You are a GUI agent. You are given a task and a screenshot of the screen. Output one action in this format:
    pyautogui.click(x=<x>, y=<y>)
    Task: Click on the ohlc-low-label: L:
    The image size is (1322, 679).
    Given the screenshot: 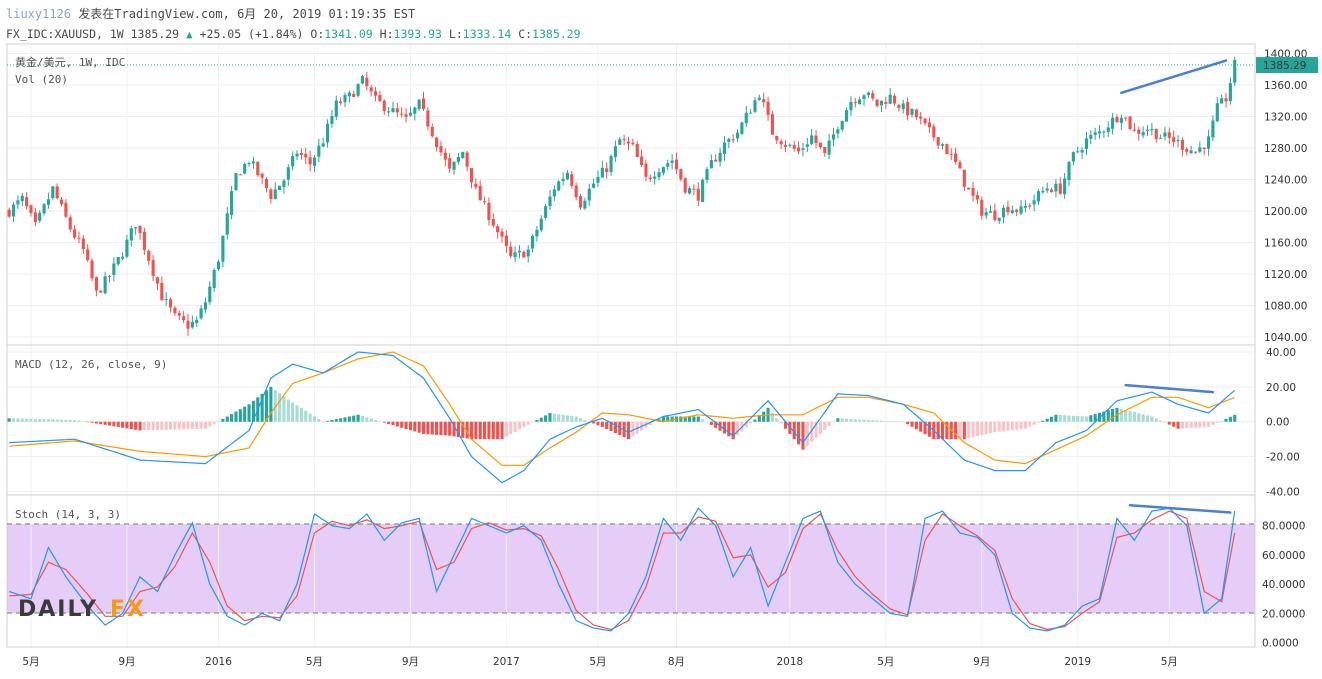 What is the action you would take?
    pyautogui.click(x=455, y=34)
    